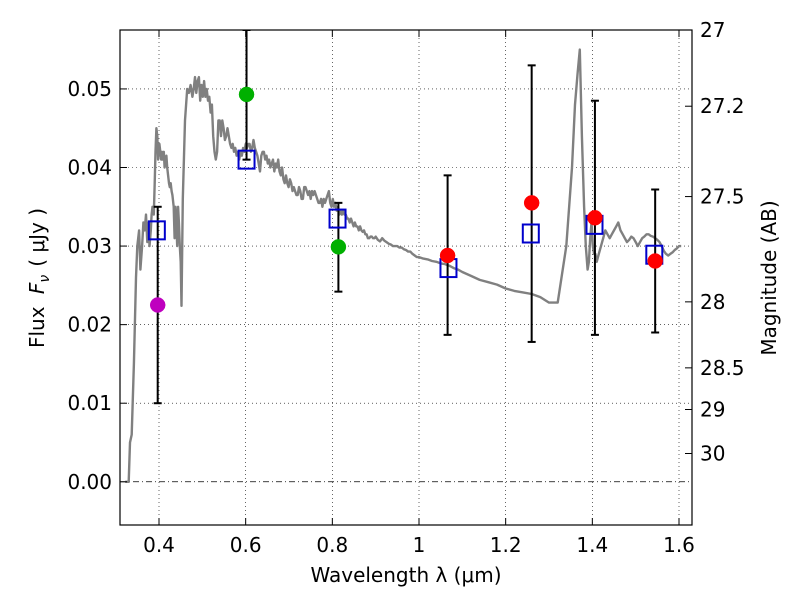 This screenshot has width=800, height=600. Describe the element at coordinates (715, 242) in the screenshot. I see `y2-axis-ticks: 27 27.2 27.5 28 28.5 29 30` at that location.